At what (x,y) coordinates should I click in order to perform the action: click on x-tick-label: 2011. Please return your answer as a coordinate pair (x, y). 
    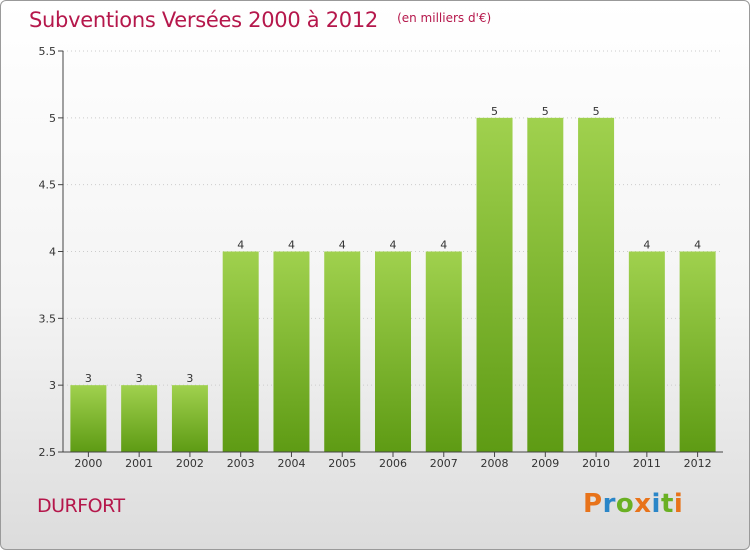
    Looking at the image, I should click on (647, 463).